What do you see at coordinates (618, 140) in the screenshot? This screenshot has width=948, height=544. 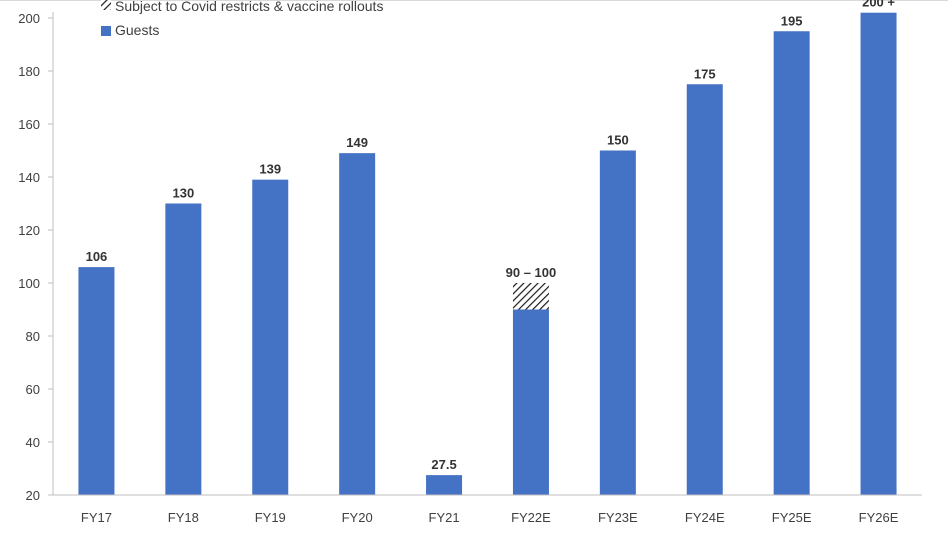 I see `data-label-fy23e: 150` at bounding box center [618, 140].